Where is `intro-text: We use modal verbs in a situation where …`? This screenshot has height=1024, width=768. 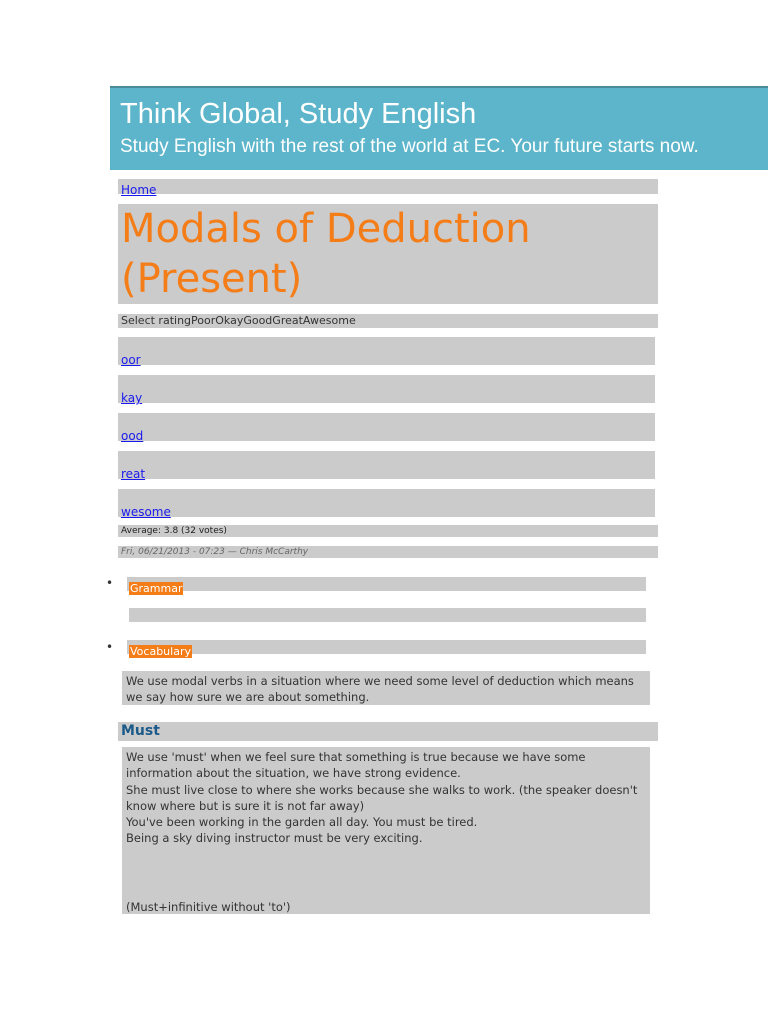 intro-text: We use modal verbs in a situation where … is located at coordinates (386, 688).